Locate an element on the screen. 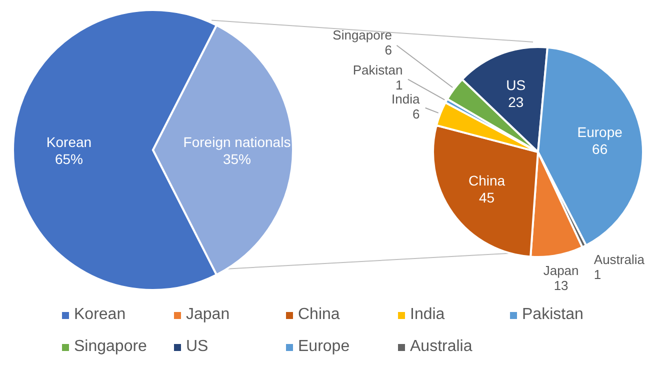 The height and width of the screenshot is (369, 653). legend-label: US is located at coordinates (197, 347).